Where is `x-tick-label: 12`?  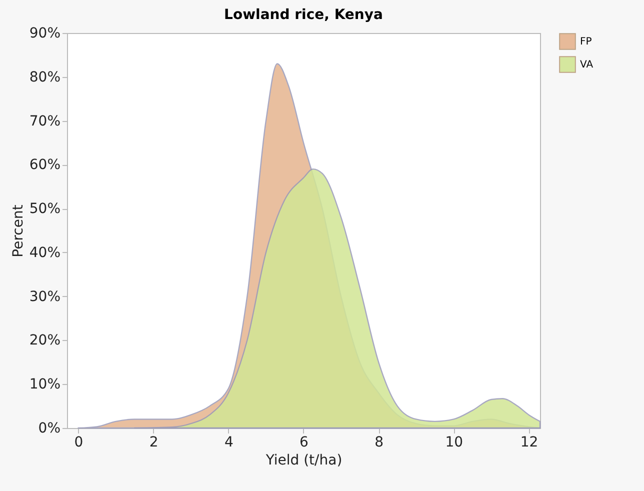 x-tick-label: 12 is located at coordinates (529, 442).